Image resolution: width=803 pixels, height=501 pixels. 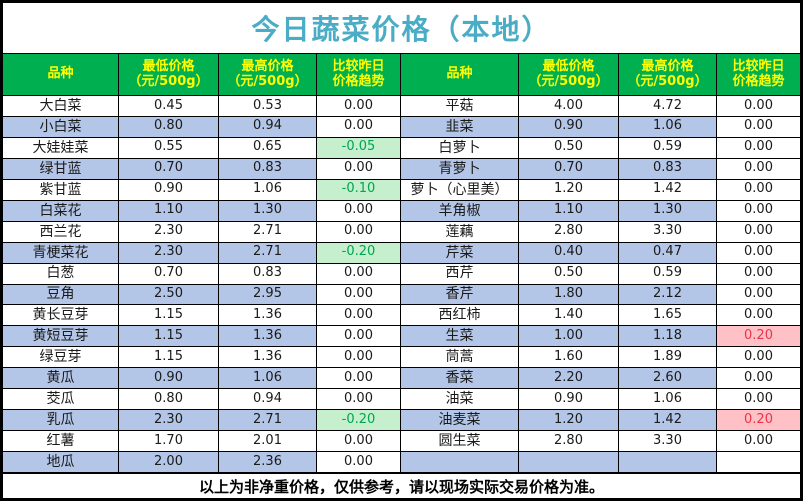 I want to click on footer-note: 以上为非净重价格，仅供参考，请以现场实际交易价格为准。, so click(x=401, y=485).